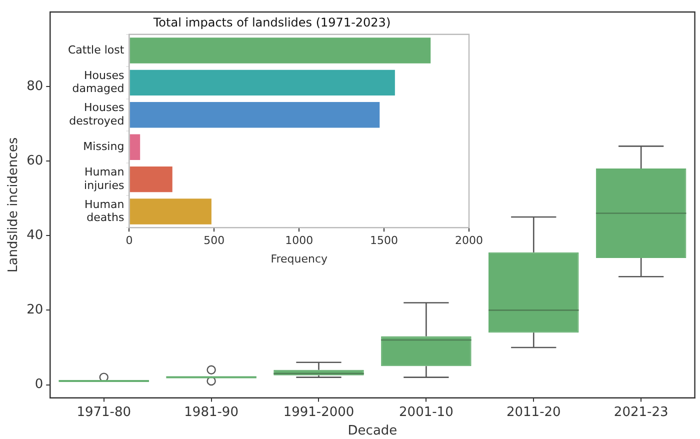 The height and width of the screenshot is (439, 700). I want to click on y-tick-label: Houses damaged, so click(98, 82).